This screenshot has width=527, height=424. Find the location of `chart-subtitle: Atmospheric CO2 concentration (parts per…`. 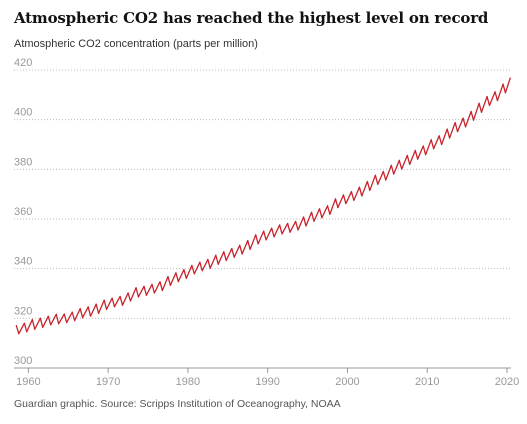

chart-subtitle: Atmospheric CO2 concentration (parts per… is located at coordinates (136, 44).